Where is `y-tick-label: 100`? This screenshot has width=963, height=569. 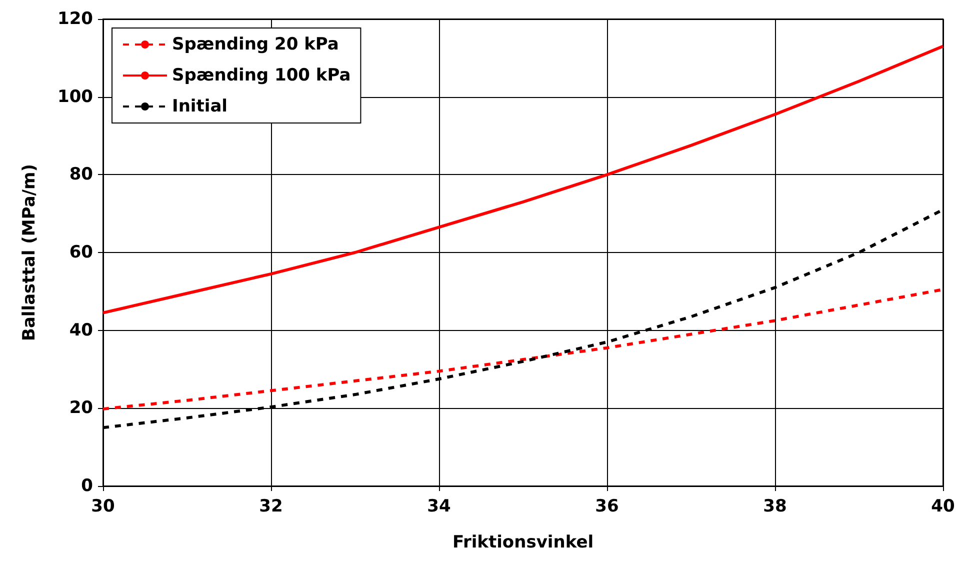
y-tick-label: 100 is located at coordinates (76, 96).